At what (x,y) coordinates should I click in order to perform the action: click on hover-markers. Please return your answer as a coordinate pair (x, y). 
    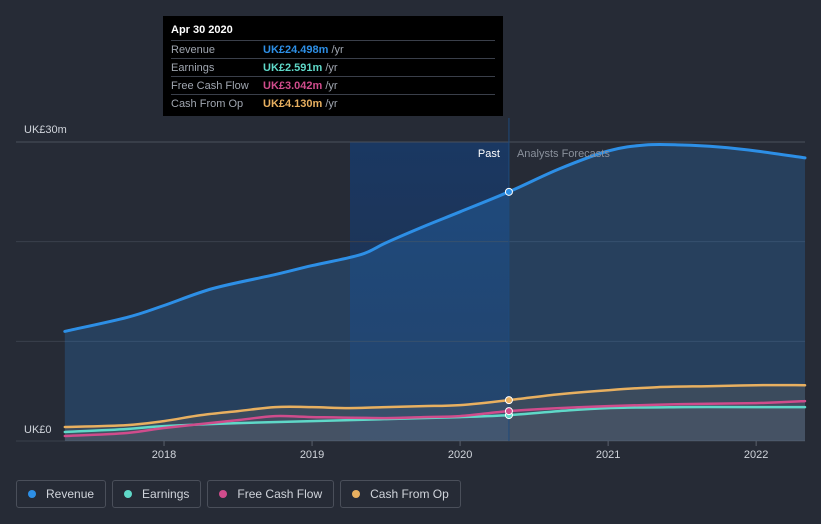
    Looking at the image, I should click on (508, 303).